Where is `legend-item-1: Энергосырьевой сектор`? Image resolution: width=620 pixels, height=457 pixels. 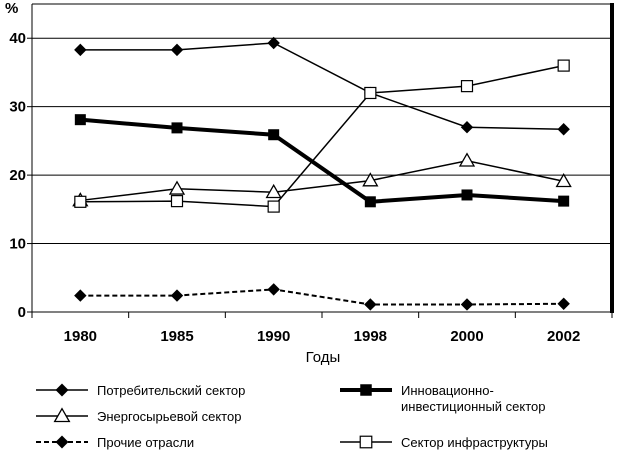 legend-item-1: Энергосырьевой сектор is located at coordinates (138, 415).